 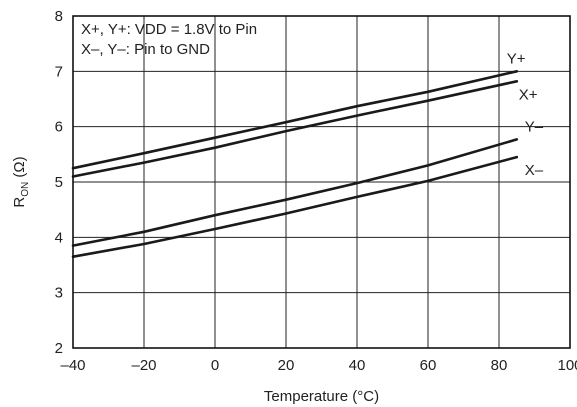 I want to click on annotation-vdd-to-pin: X+, Y+: VDD = 1.8V to Pin, so click(x=169, y=29).